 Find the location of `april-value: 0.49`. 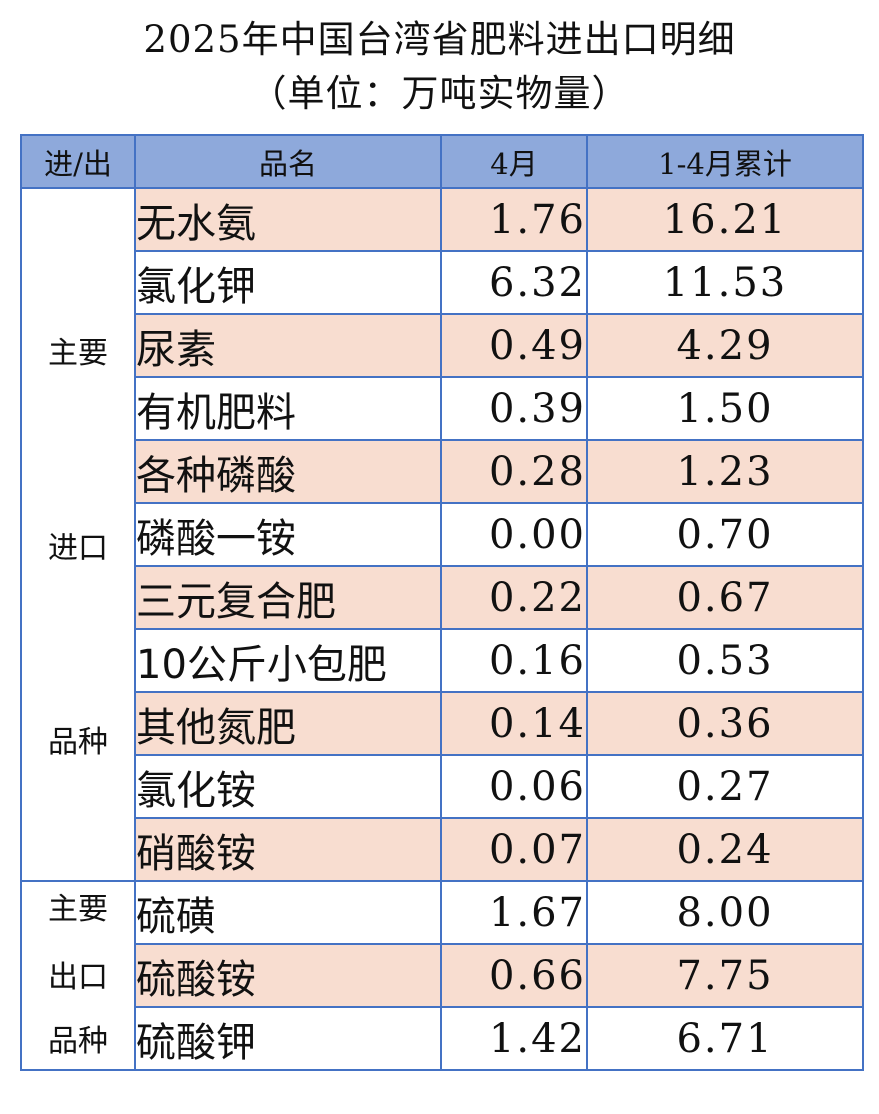

april-value: 0.49 is located at coordinates (514, 345).